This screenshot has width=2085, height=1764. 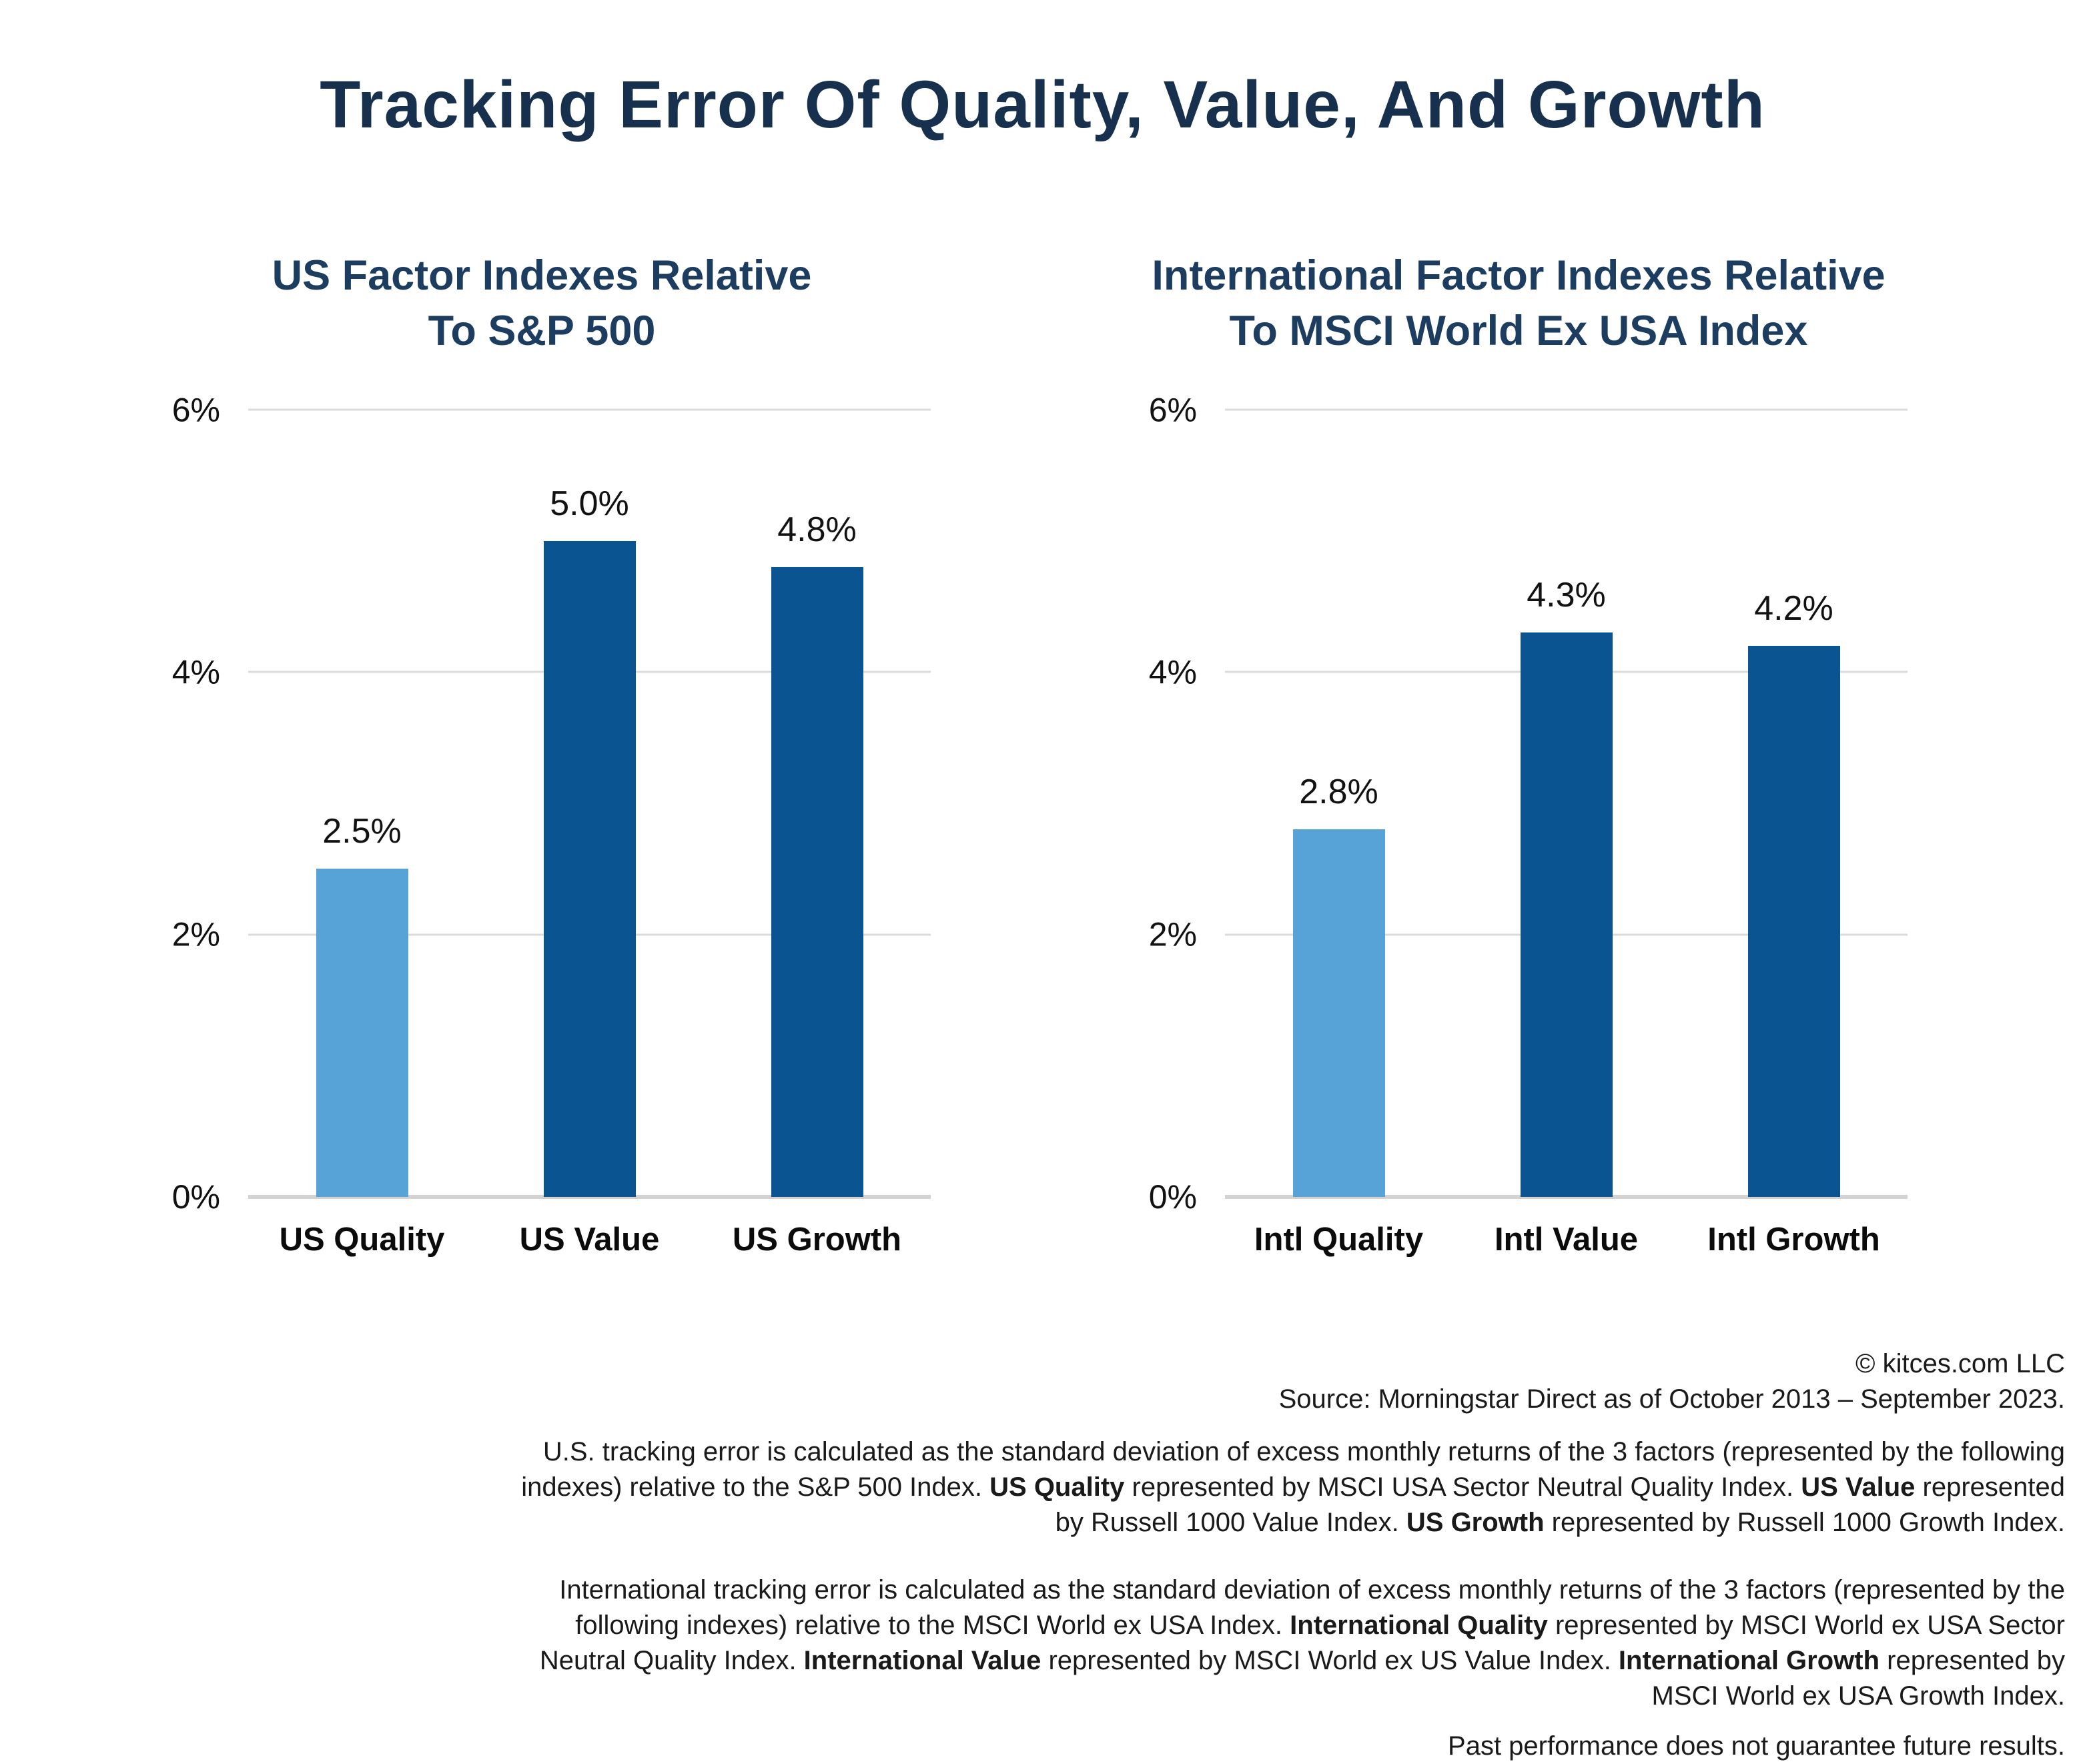 I want to click on x-axis-label-intl-value: Intl Value, so click(x=1566, y=1240).